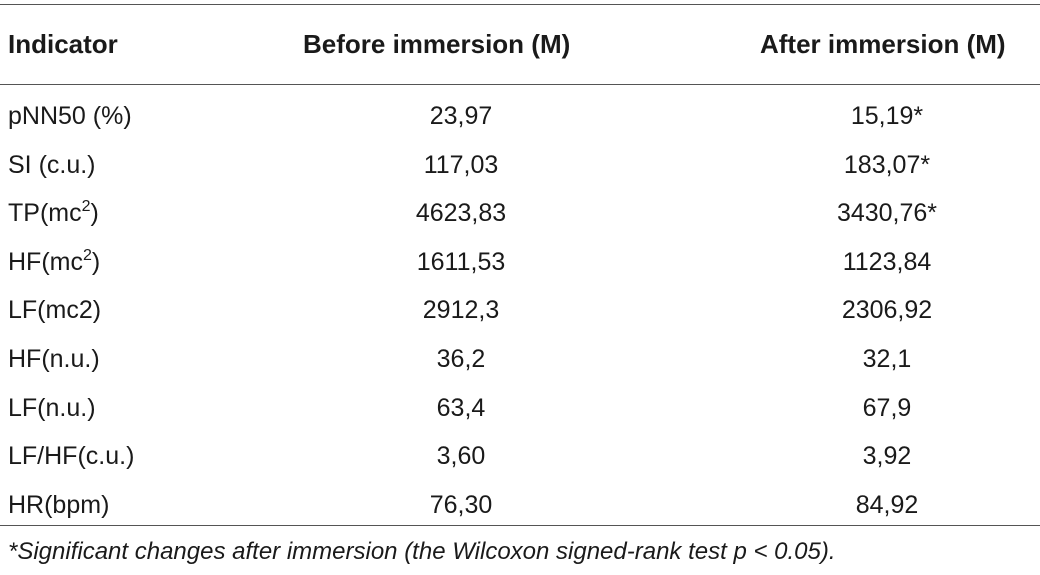 This screenshot has height=575, width=1040. Describe the element at coordinates (461, 456) in the screenshot. I see `cell-before-value: 3,60` at that location.